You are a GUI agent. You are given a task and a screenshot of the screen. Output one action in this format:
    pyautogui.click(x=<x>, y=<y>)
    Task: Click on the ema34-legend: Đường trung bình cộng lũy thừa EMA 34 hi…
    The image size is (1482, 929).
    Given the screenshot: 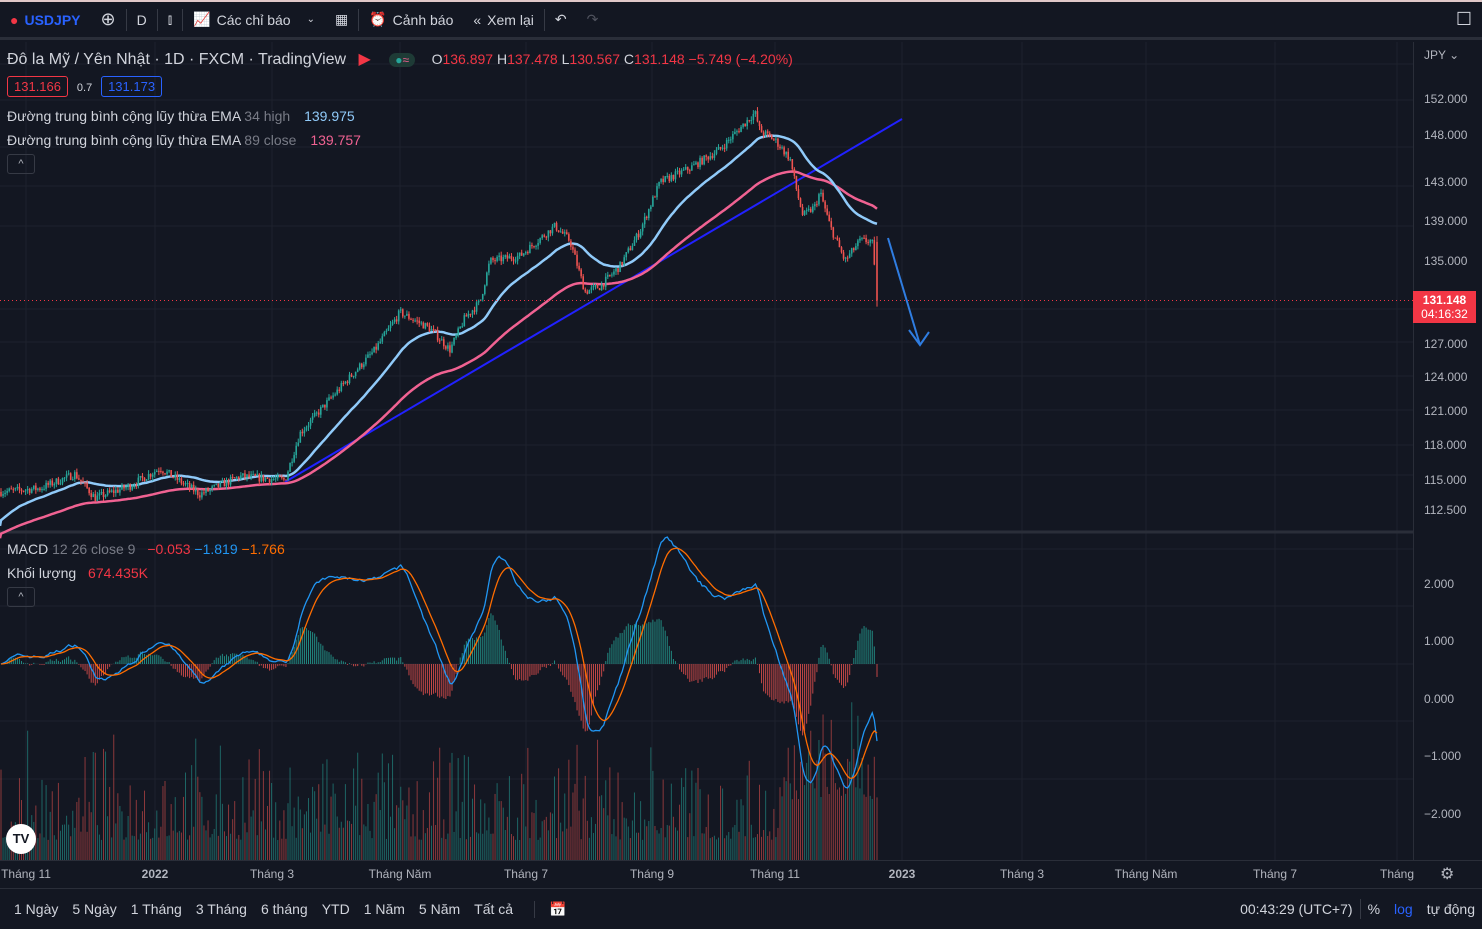 What is the action you would take?
    pyautogui.click(x=181, y=116)
    